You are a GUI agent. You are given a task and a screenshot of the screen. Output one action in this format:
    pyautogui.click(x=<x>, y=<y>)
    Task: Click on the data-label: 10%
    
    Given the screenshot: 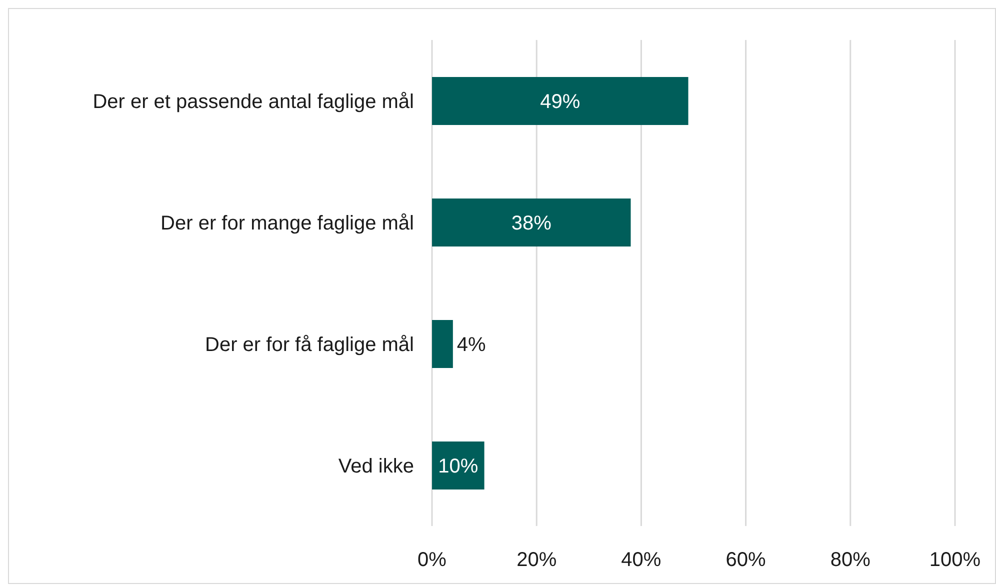 What is the action you would take?
    pyautogui.click(x=458, y=467)
    